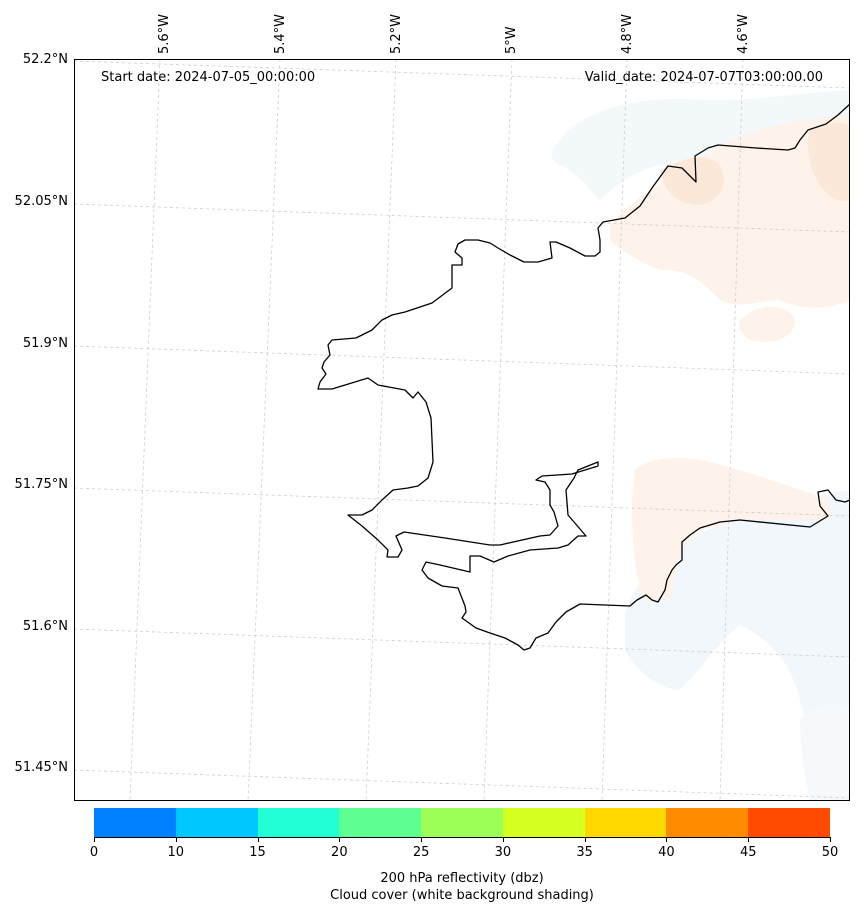  Describe the element at coordinates (748, 852) in the screenshot. I see `colorbar-tick-label: 45` at that location.